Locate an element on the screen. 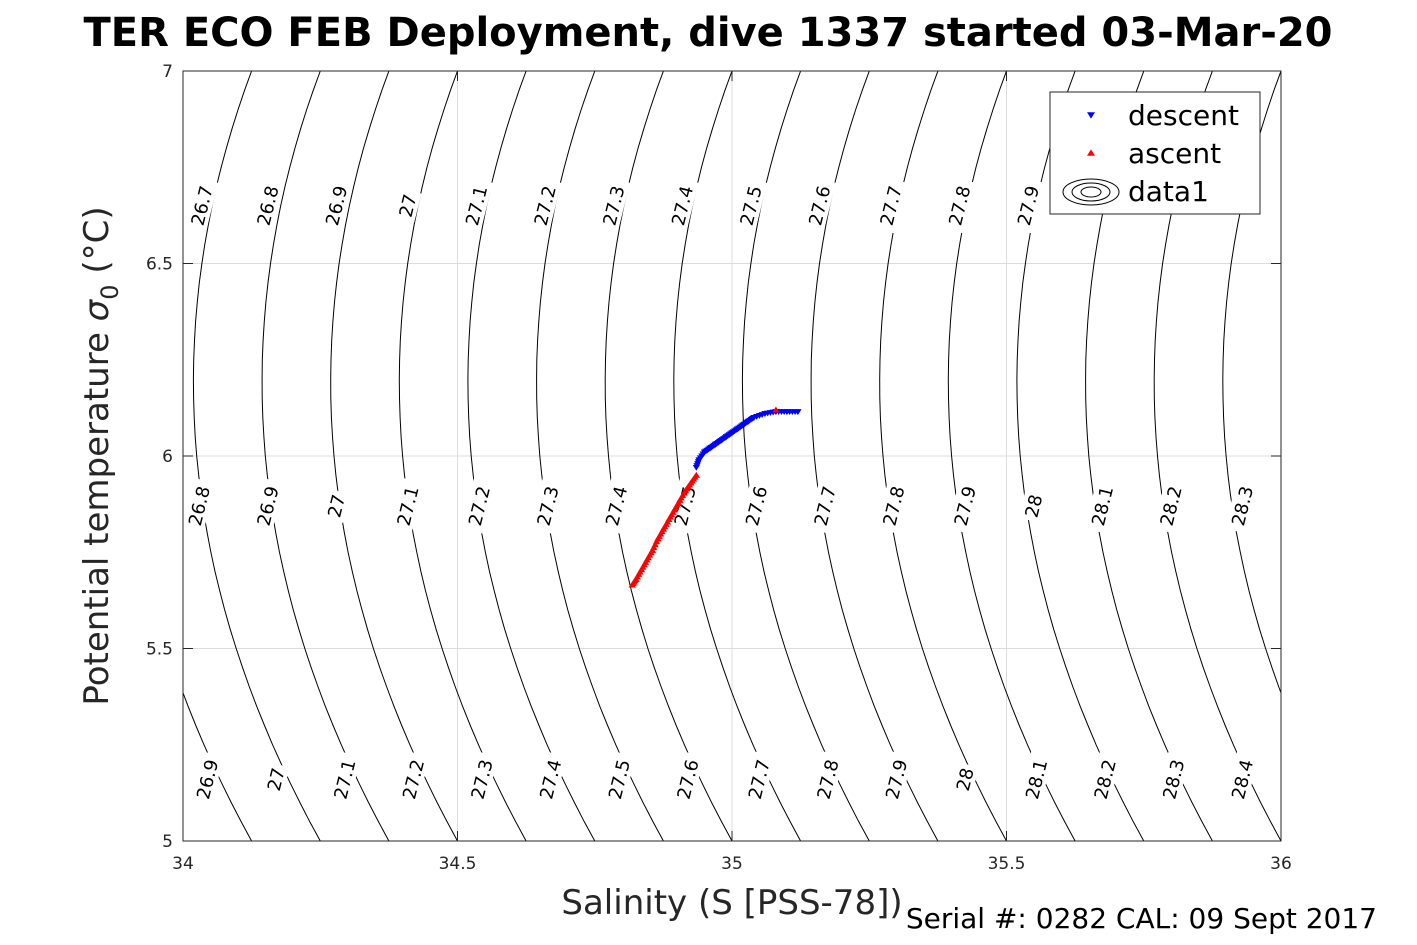 The image size is (1417, 945). data1-legend-label: data1 is located at coordinates (1168, 191).